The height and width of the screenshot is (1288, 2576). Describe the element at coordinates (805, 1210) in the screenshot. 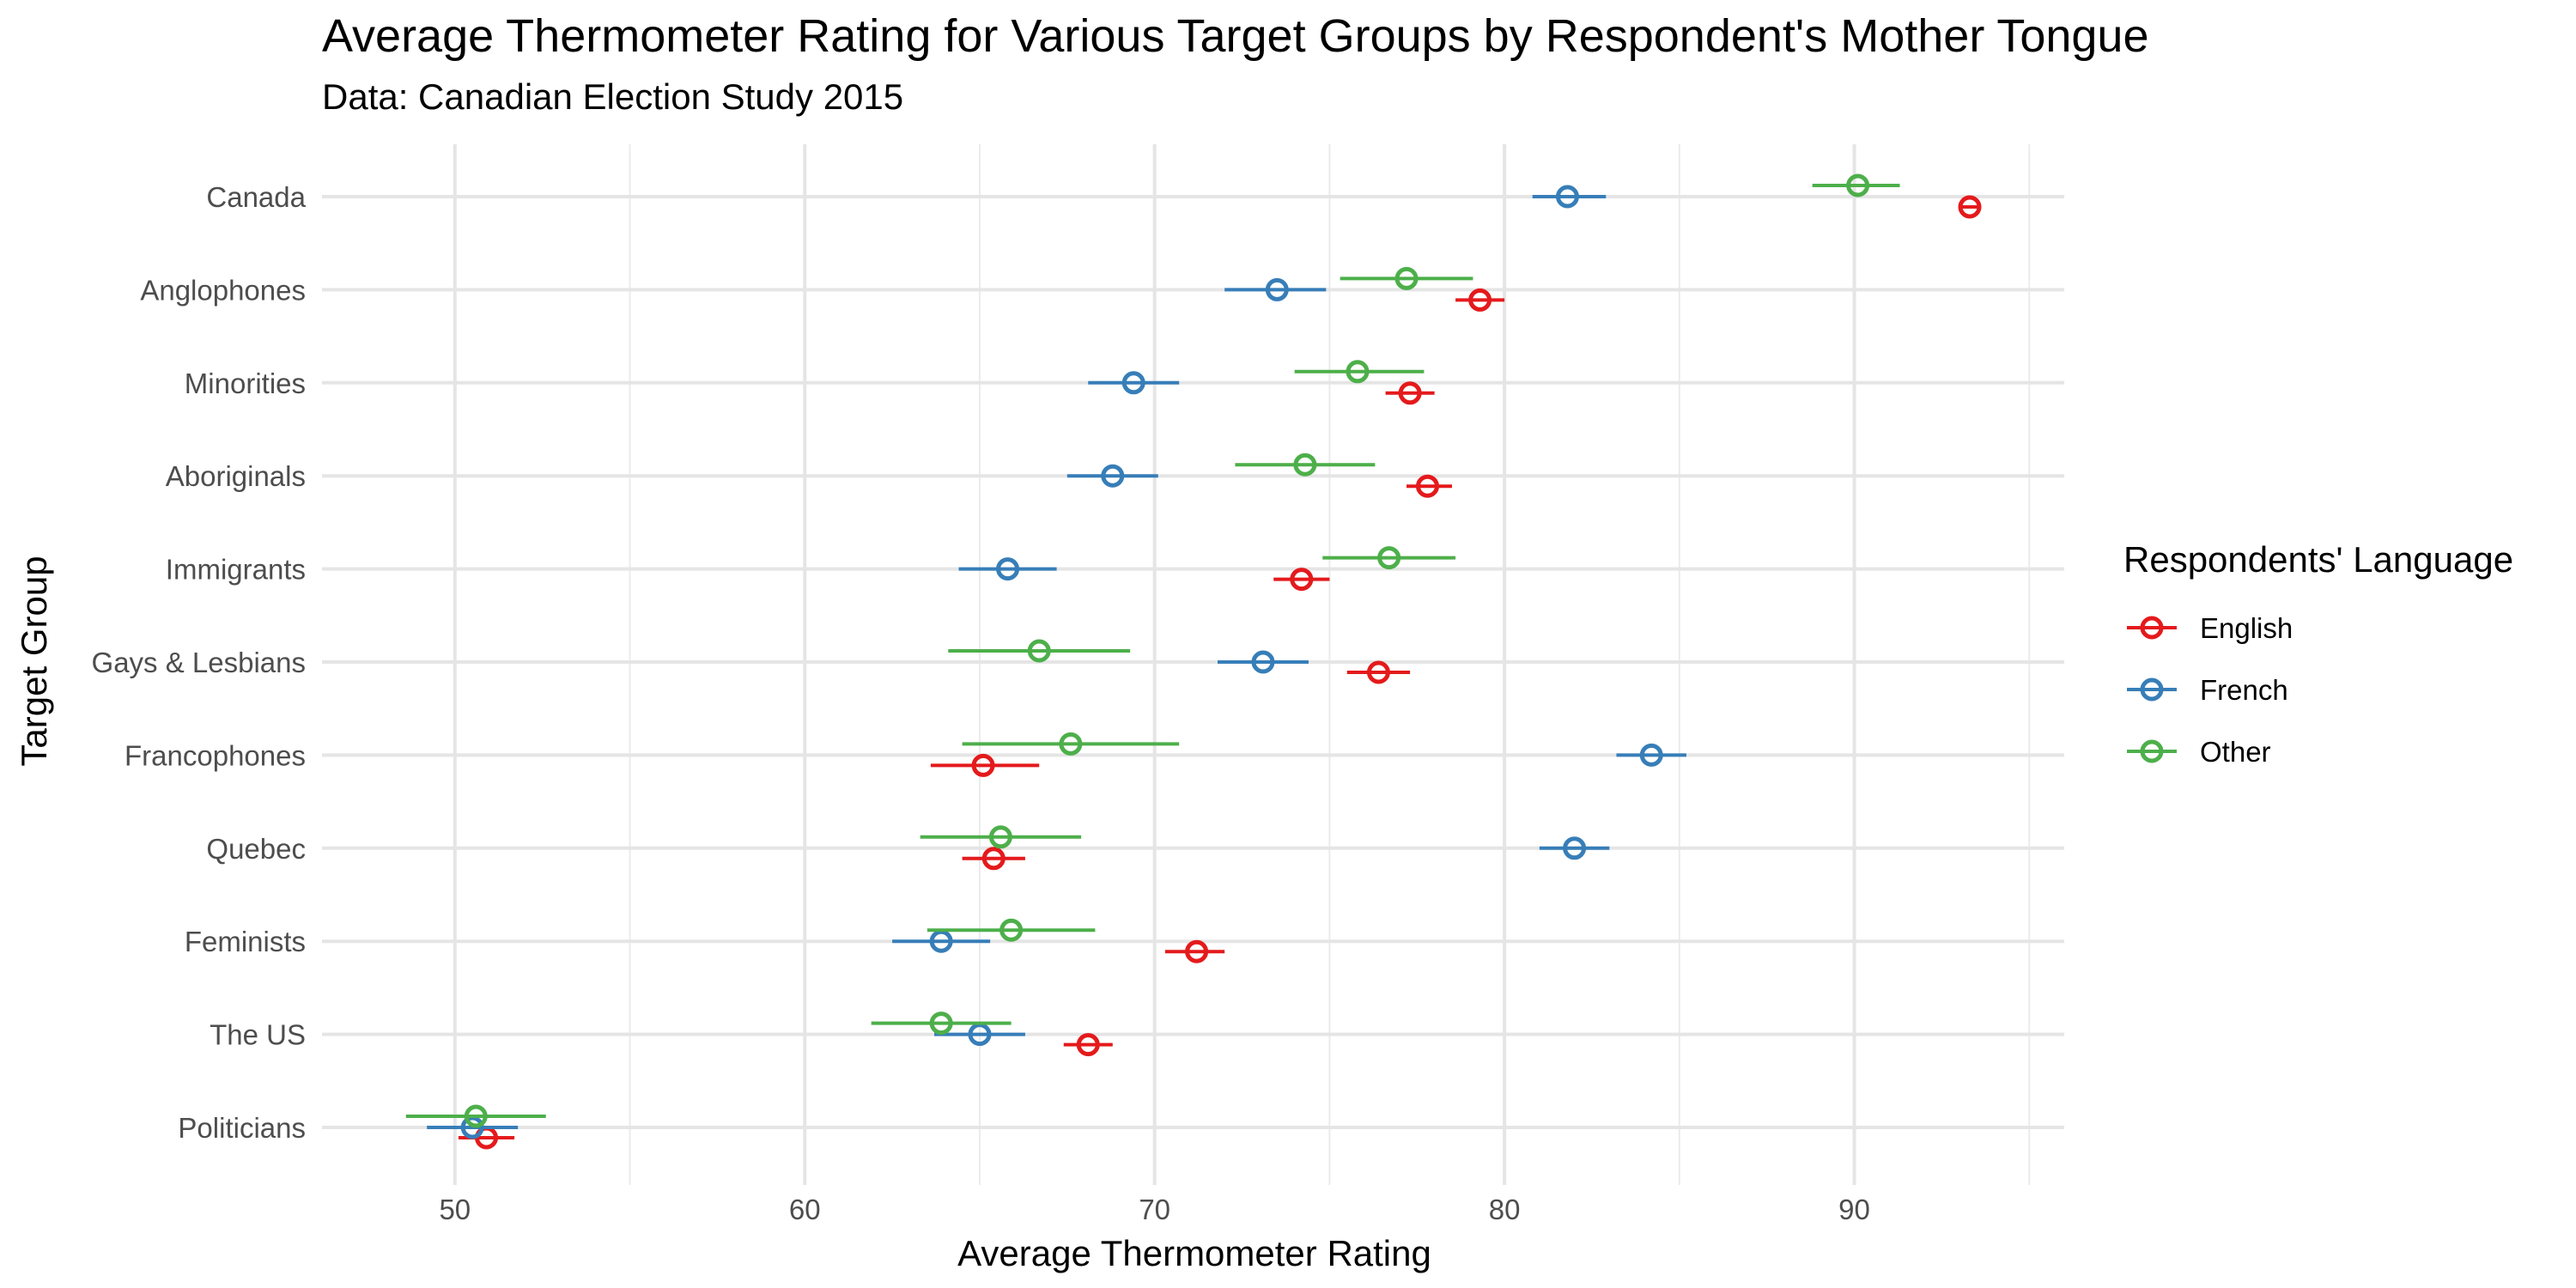

I see `x-tick-label: 60` at that location.